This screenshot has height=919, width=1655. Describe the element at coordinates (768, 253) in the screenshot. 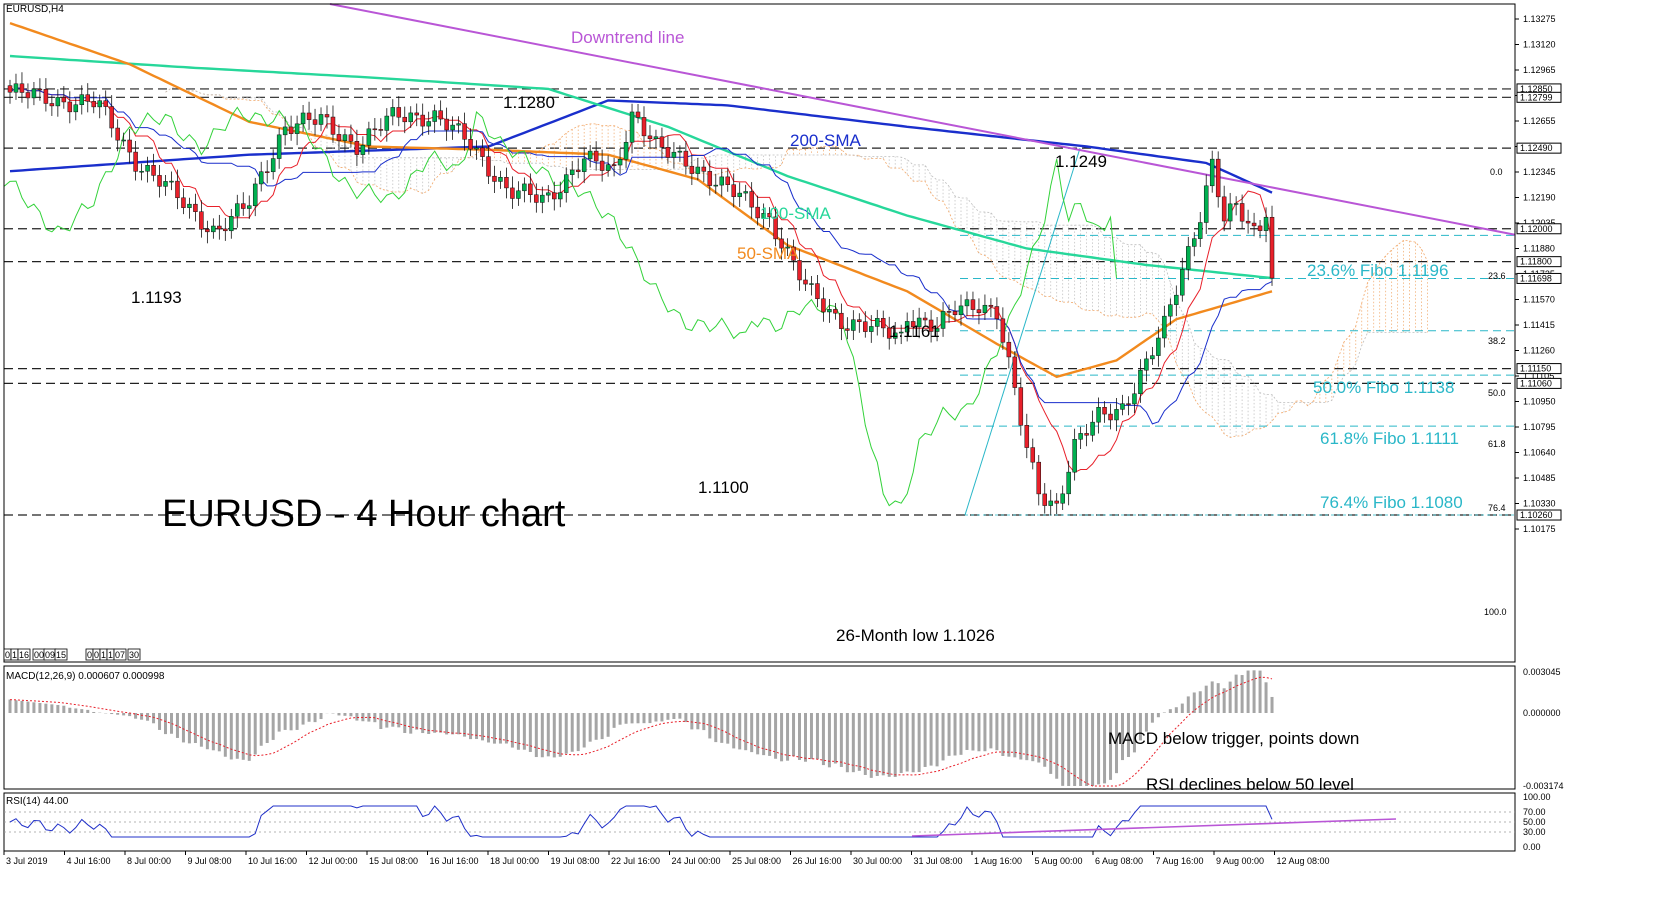

I see `sma50-label: 50-SMA` at that location.